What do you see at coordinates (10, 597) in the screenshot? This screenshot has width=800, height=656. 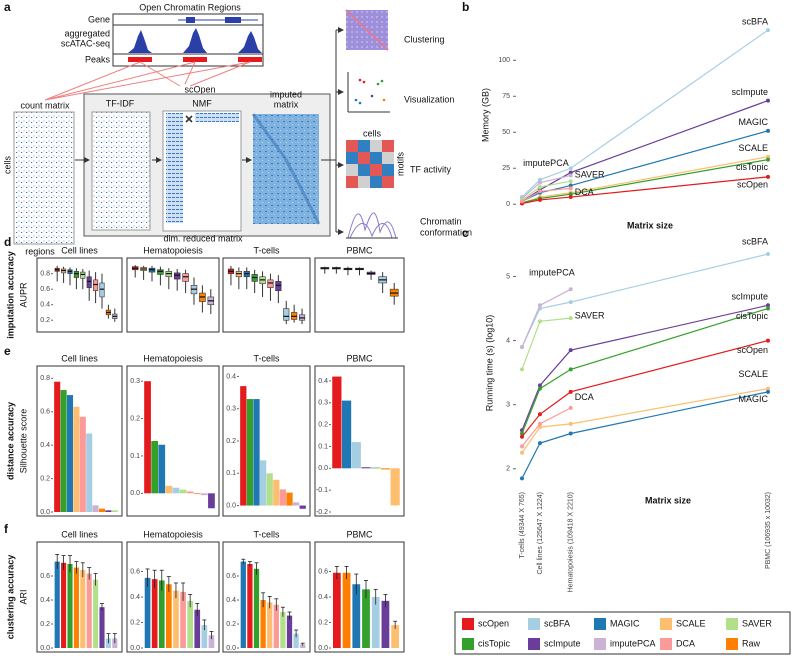 I see `row-label: clustering accuracy` at bounding box center [10, 597].